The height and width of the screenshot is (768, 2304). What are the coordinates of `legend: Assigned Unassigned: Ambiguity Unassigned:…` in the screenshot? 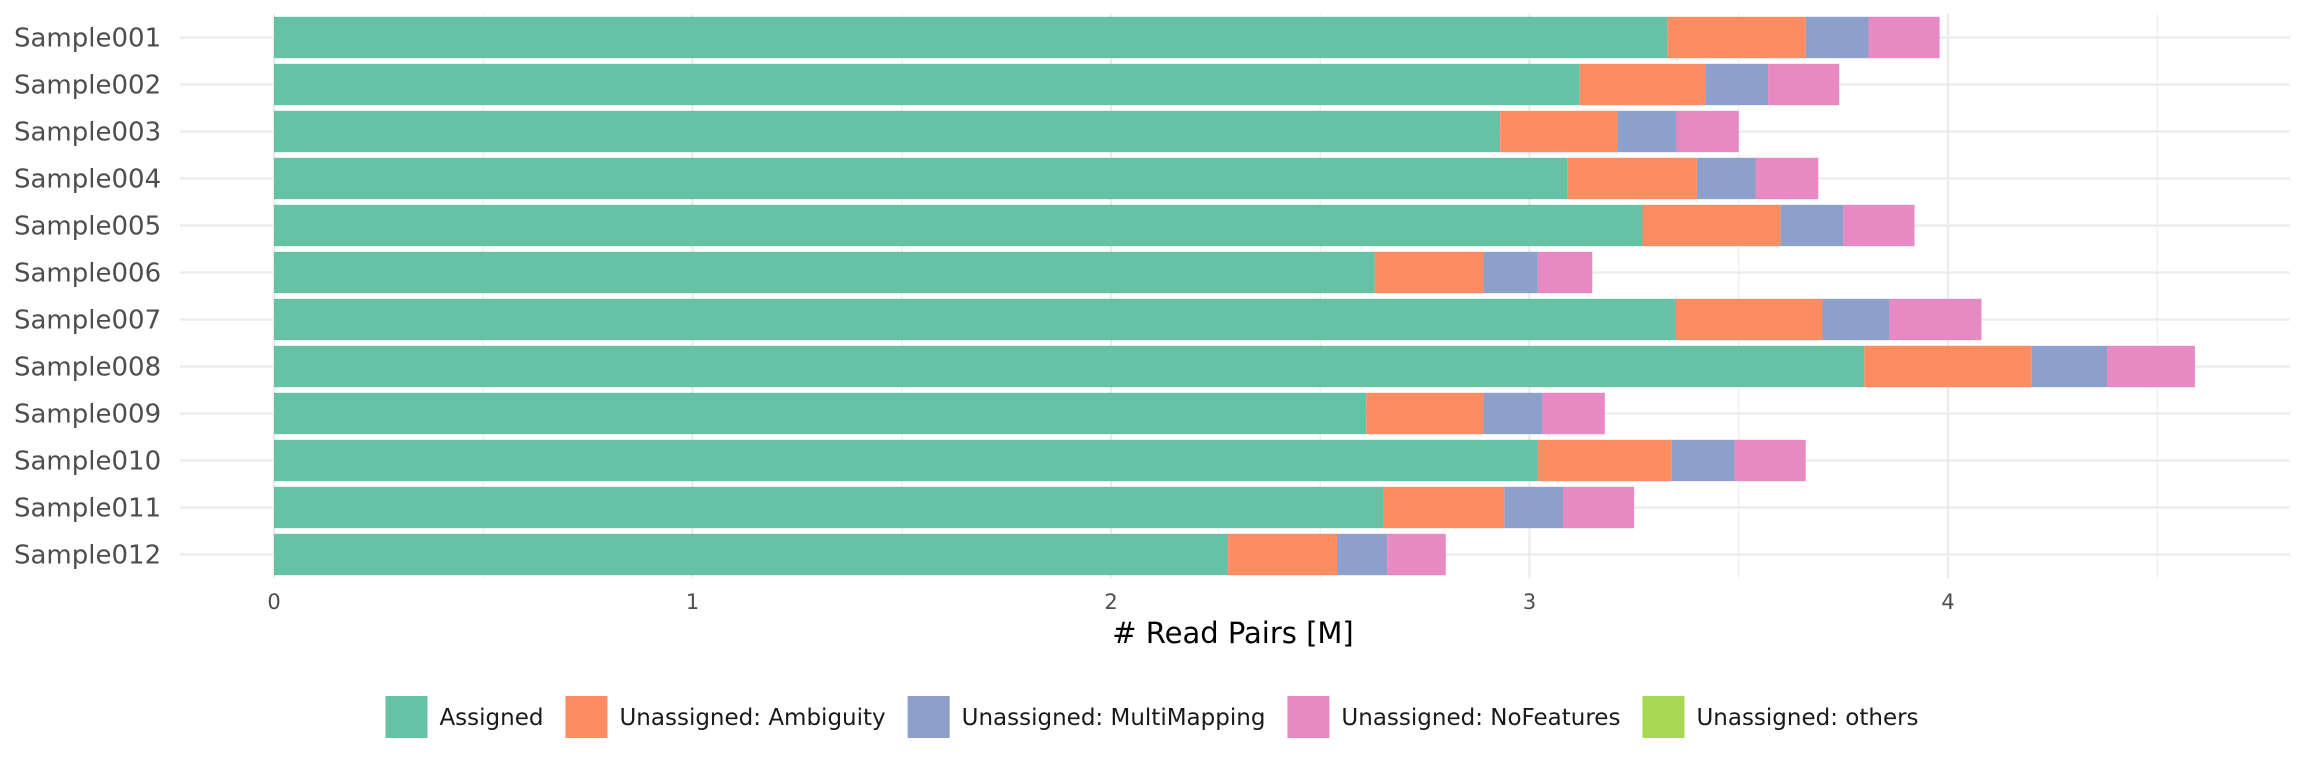 It's located at (1152, 717).